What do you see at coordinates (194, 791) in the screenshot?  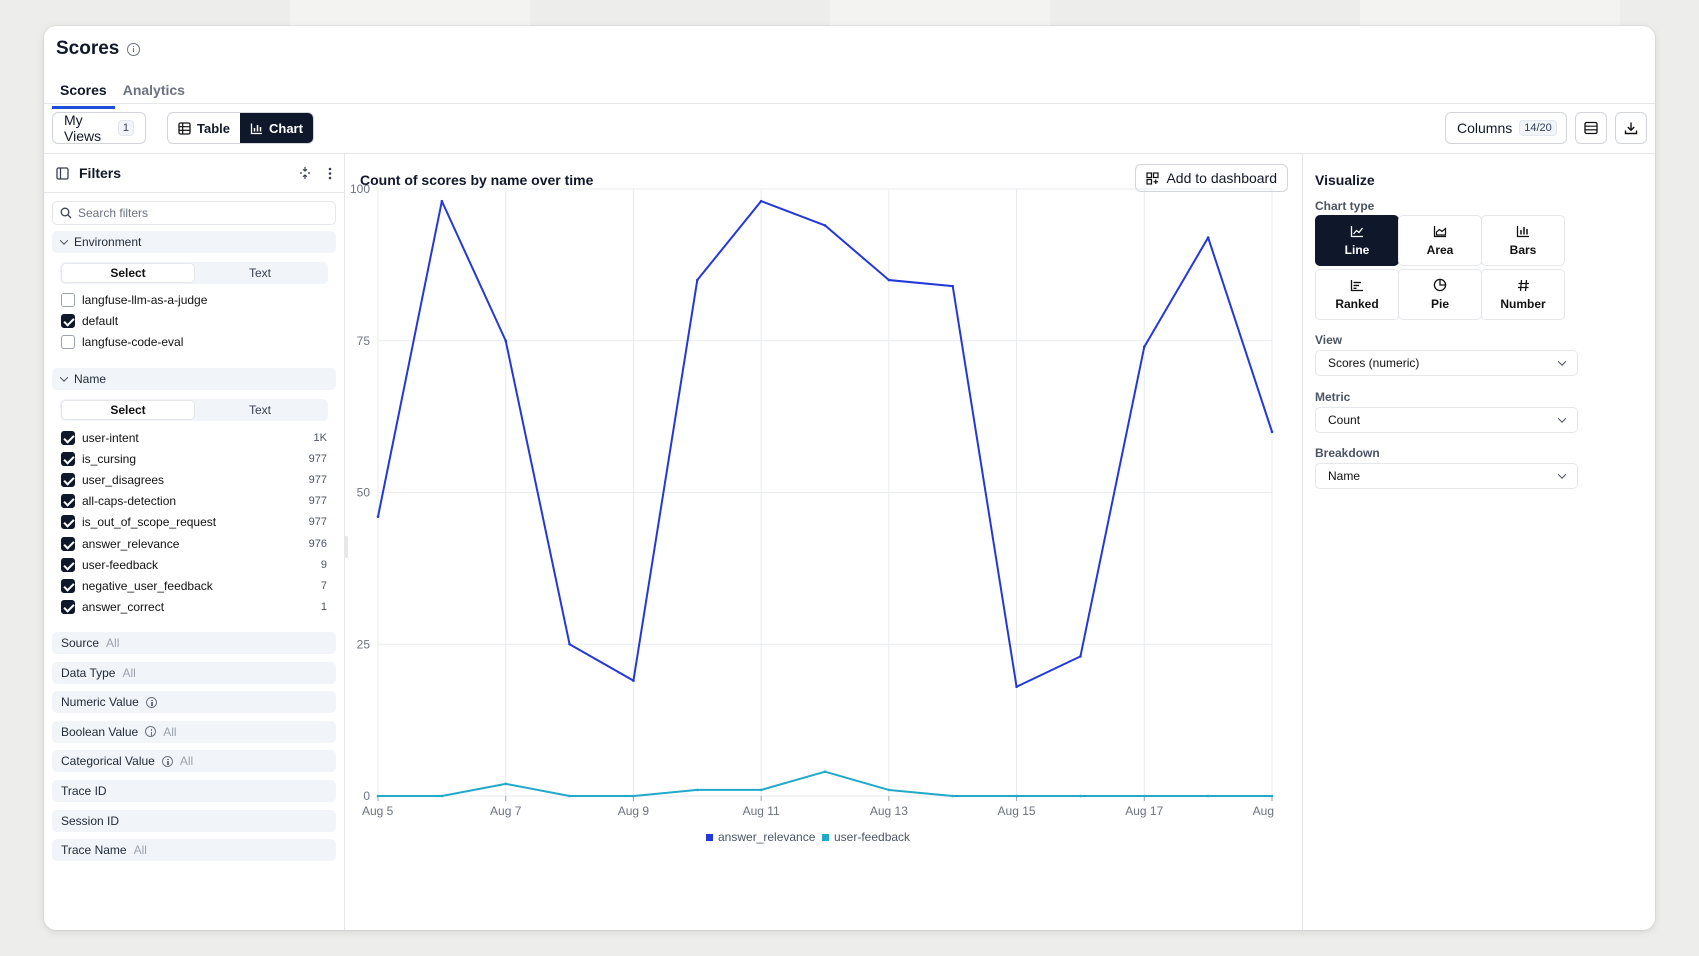 I see `filter-group-collapsed: Trace ID` at bounding box center [194, 791].